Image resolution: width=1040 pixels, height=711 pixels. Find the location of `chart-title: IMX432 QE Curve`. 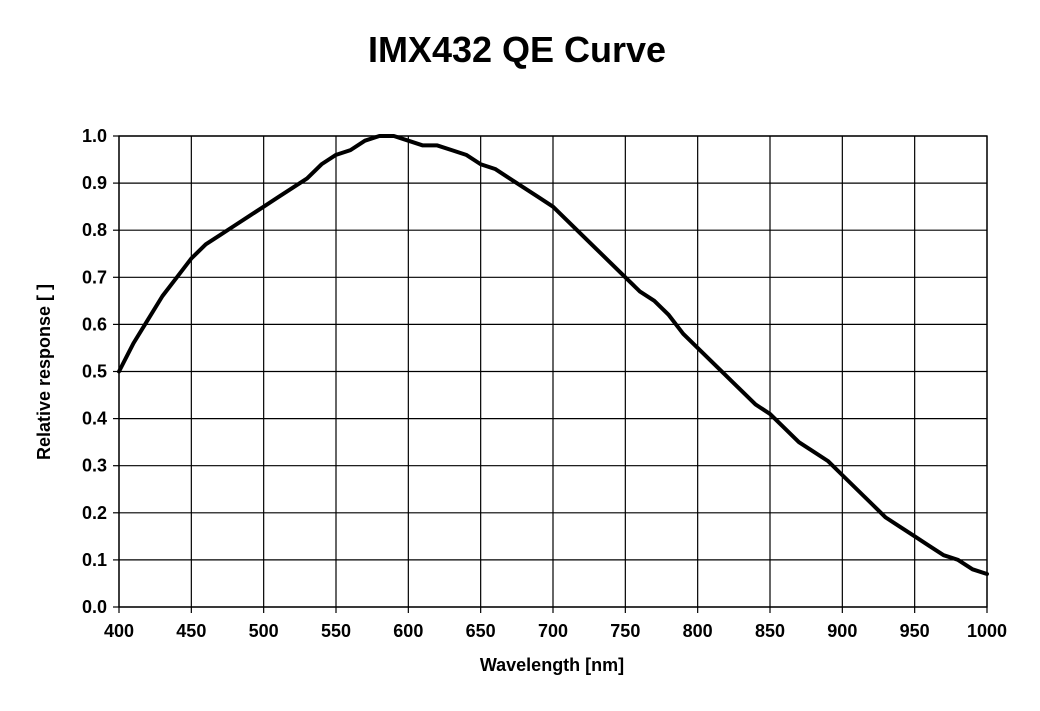

chart-title: IMX432 QE Curve is located at coordinates (517, 49).